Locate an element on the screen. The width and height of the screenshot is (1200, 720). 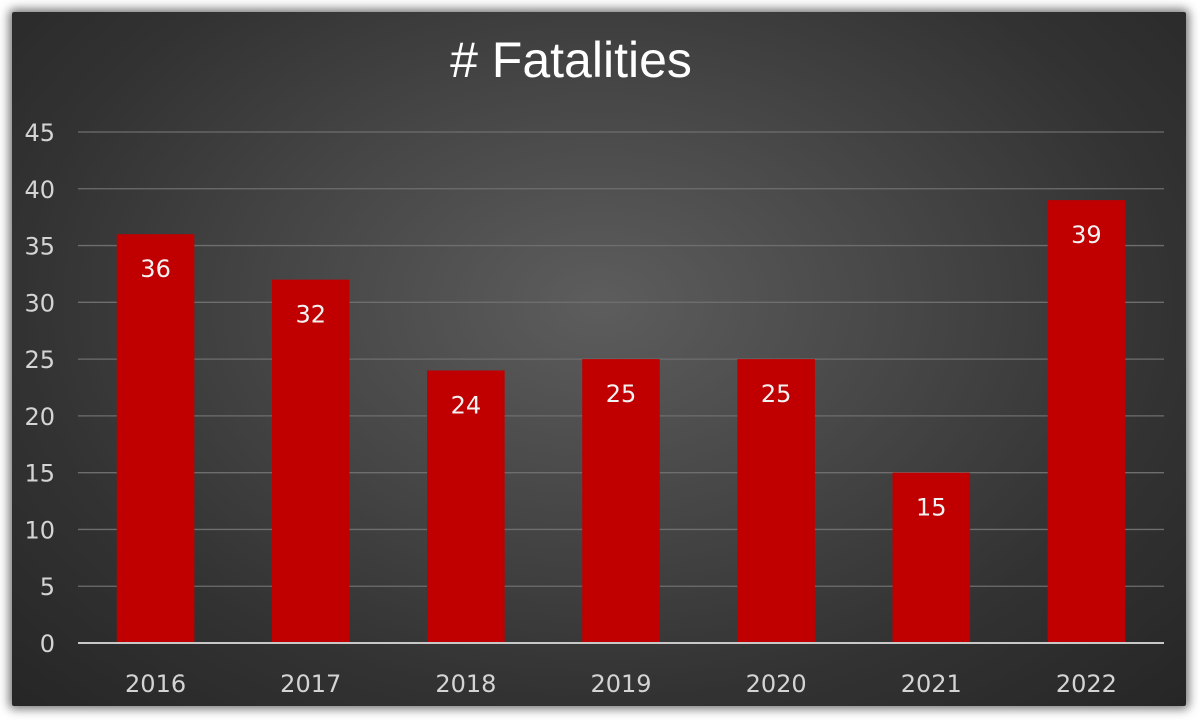
y-tick-label: 15 is located at coordinates (39, 474).